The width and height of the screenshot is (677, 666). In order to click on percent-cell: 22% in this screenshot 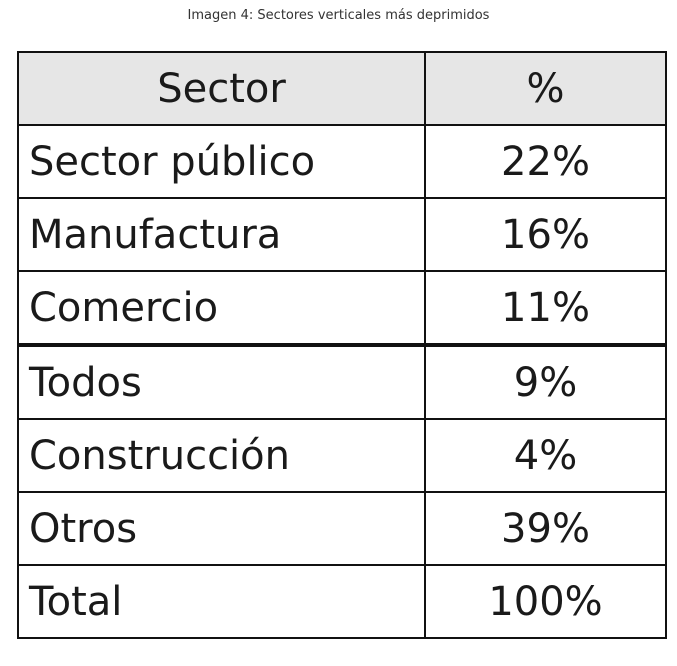, I will do `click(545, 161)`.